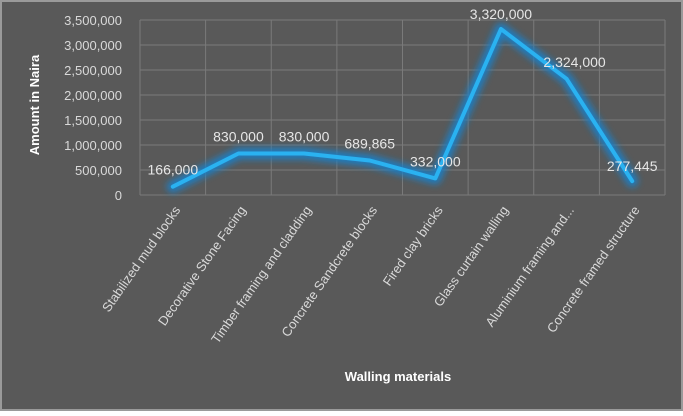 This screenshot has height=416, width=683. What do you see at coordinates (501, 14) in the screenshot?
I see `data-label: 3,320,000` at bounding box center [501, 14].